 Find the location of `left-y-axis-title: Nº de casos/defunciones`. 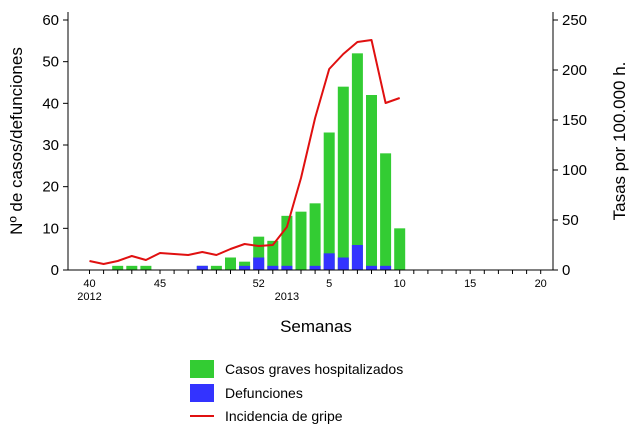

left-y-axis-title: Nº de casos/defunciones is located at coordinates (16, 141).